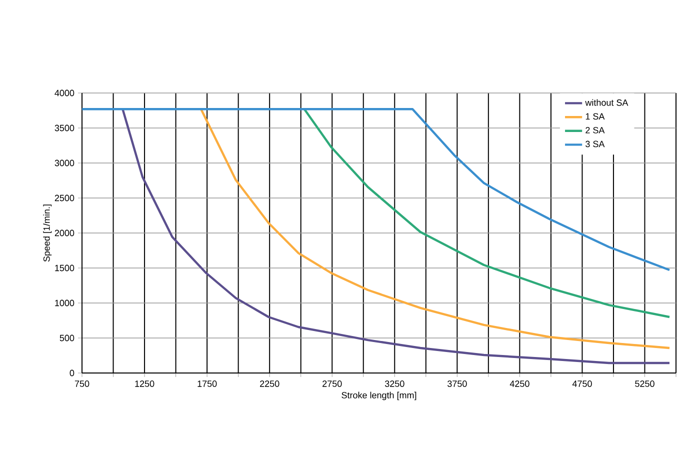 The image size is (685, 472). I want to click on y-tick-label: 3000, so click(64, 163).